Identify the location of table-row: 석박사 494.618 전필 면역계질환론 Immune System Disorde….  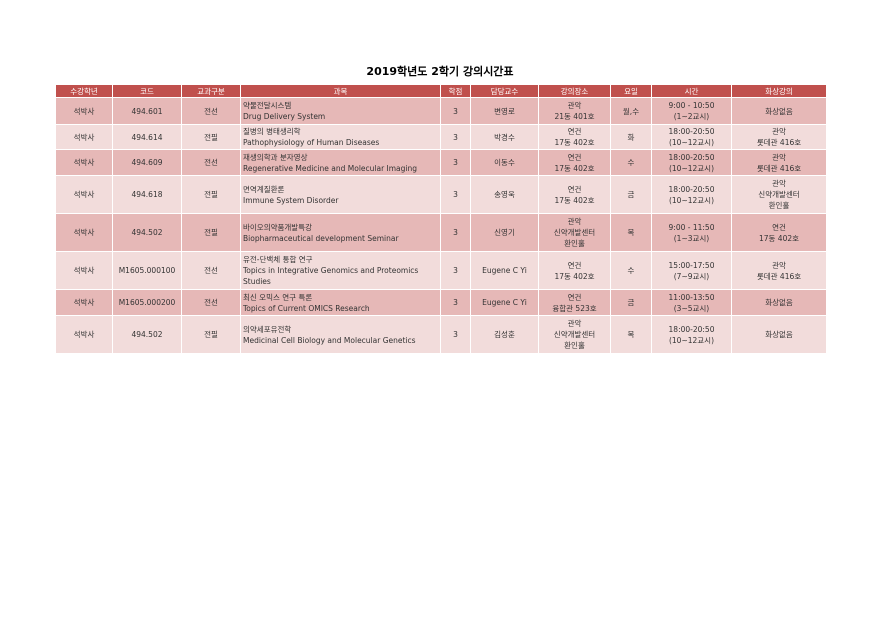
(441, 194).